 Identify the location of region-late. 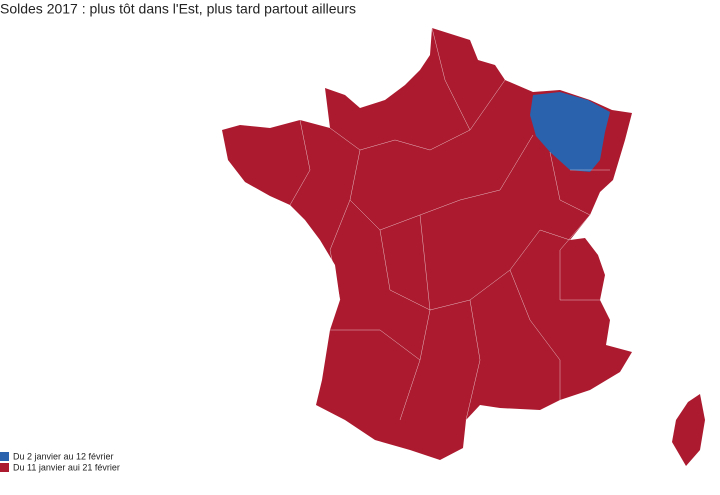
(688, 430).